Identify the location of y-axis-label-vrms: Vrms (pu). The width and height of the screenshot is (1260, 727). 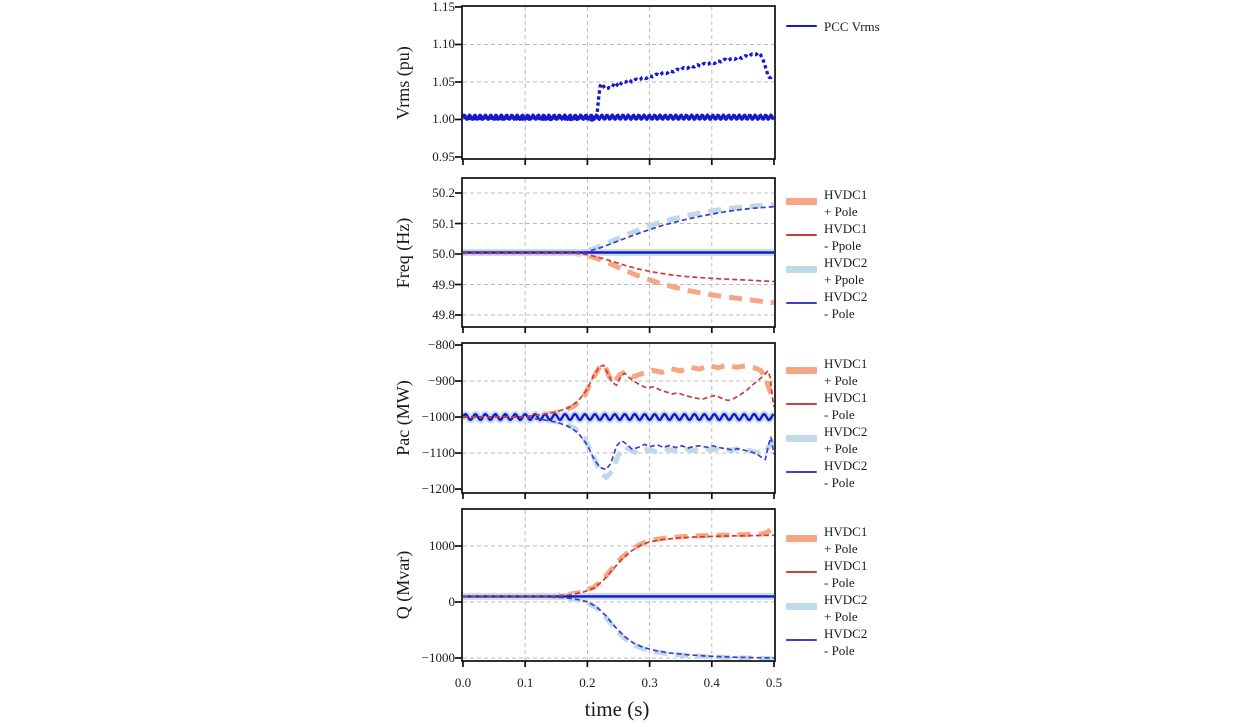
(403, 82).